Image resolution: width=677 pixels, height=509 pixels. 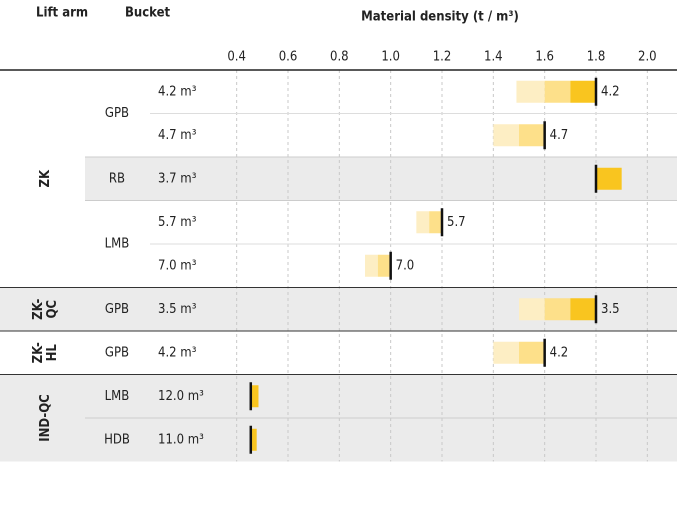 I want to click on bucket-type: HDB, so click(x=117, y=439).